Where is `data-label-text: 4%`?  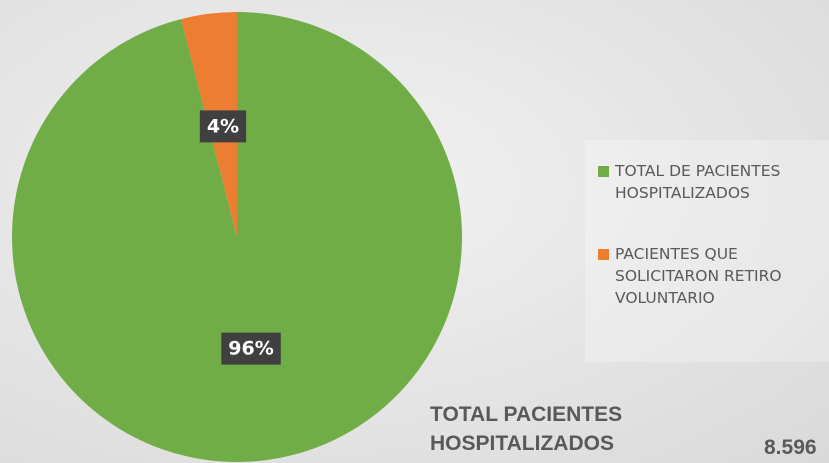 data-label-text: 4% is located at coordinates (223, 126).